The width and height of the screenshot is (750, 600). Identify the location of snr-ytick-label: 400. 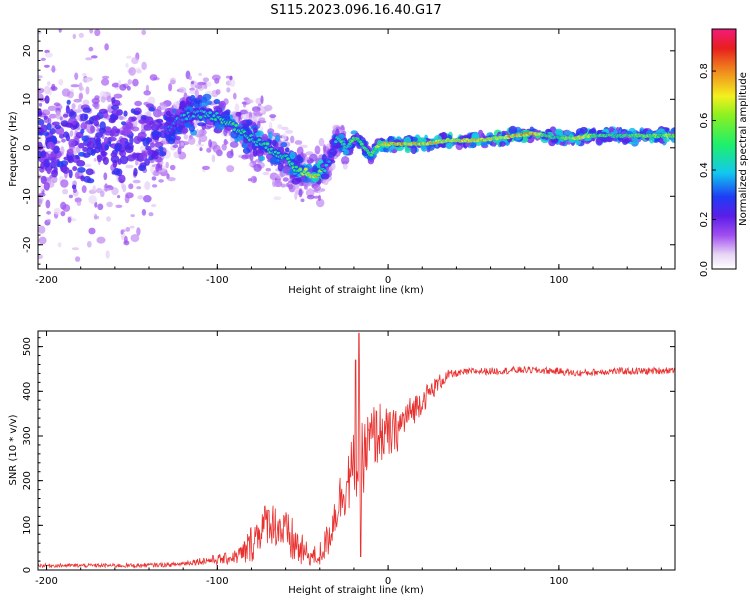
(27, 391).